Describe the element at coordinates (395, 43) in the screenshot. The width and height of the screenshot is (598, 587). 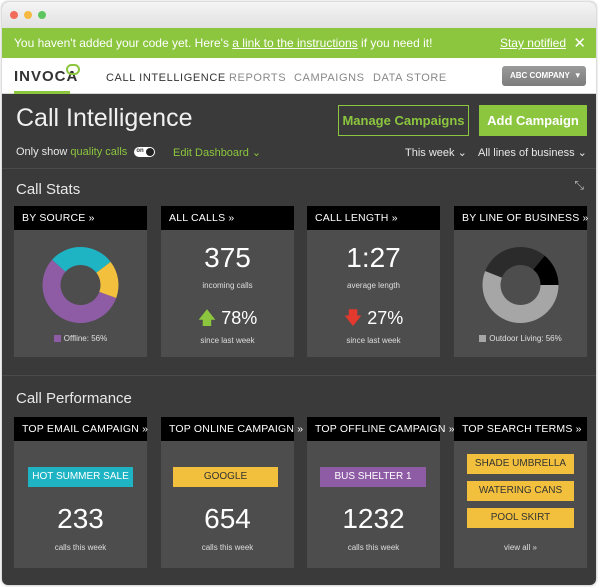
I see `banner-text-end: if you need it!` at that location.